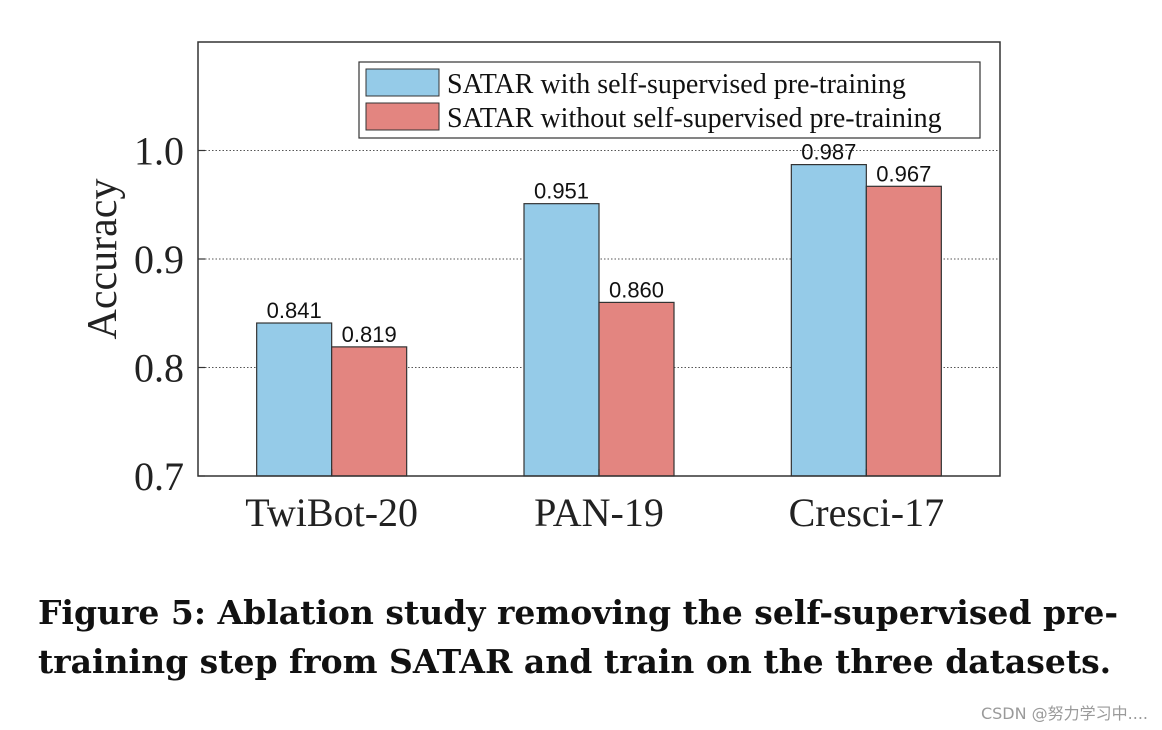 This screenshot has width=1162, height=730. I want to click on x-tick-label: PAN-19, so click(599, 512).